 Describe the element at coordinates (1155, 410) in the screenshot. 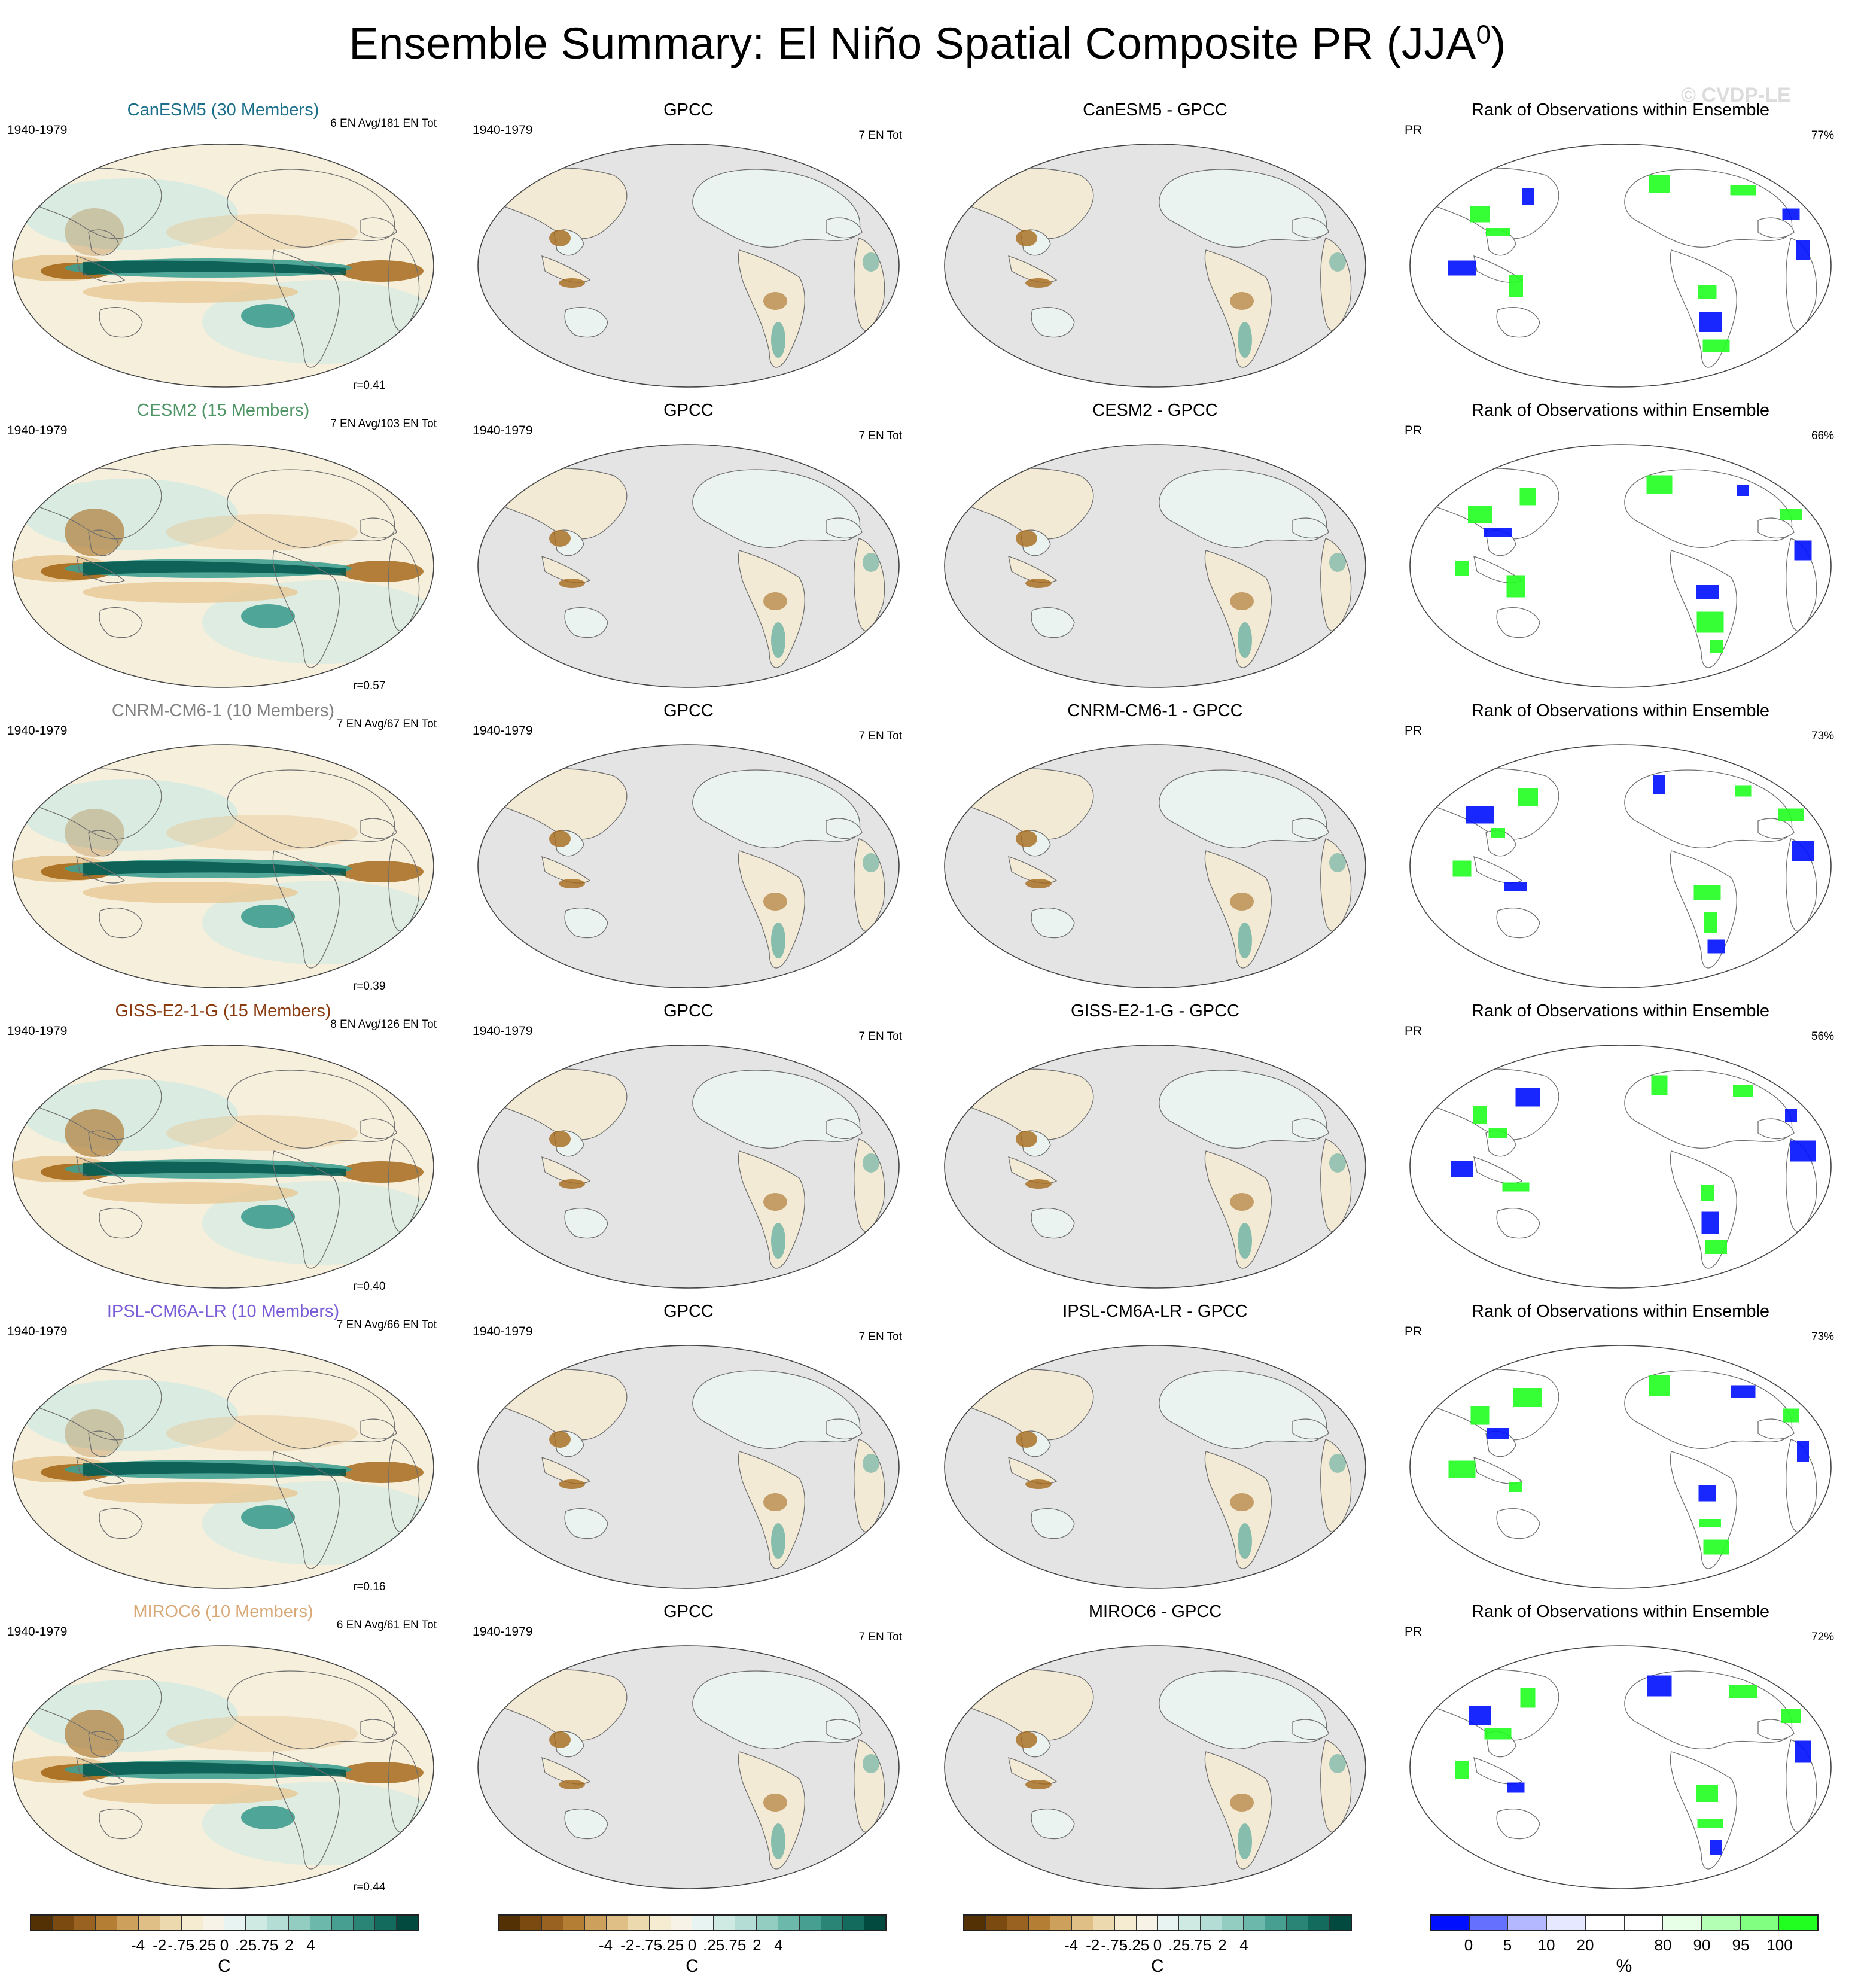

I see `panel-title: CESM2 - GPCC` at that location.